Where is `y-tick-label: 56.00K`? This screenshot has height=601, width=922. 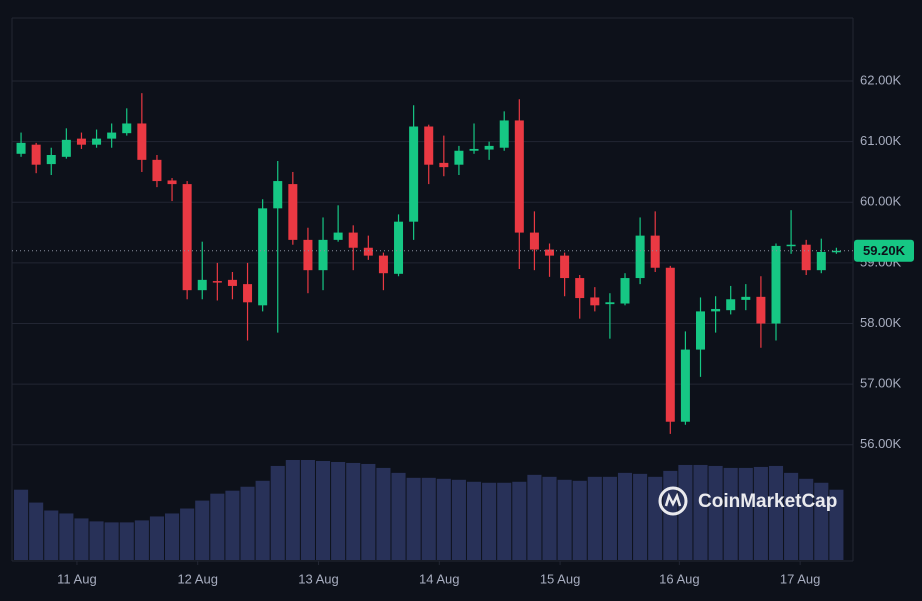 y-tick-label: 56.00K is located at coordinates (881, 443).